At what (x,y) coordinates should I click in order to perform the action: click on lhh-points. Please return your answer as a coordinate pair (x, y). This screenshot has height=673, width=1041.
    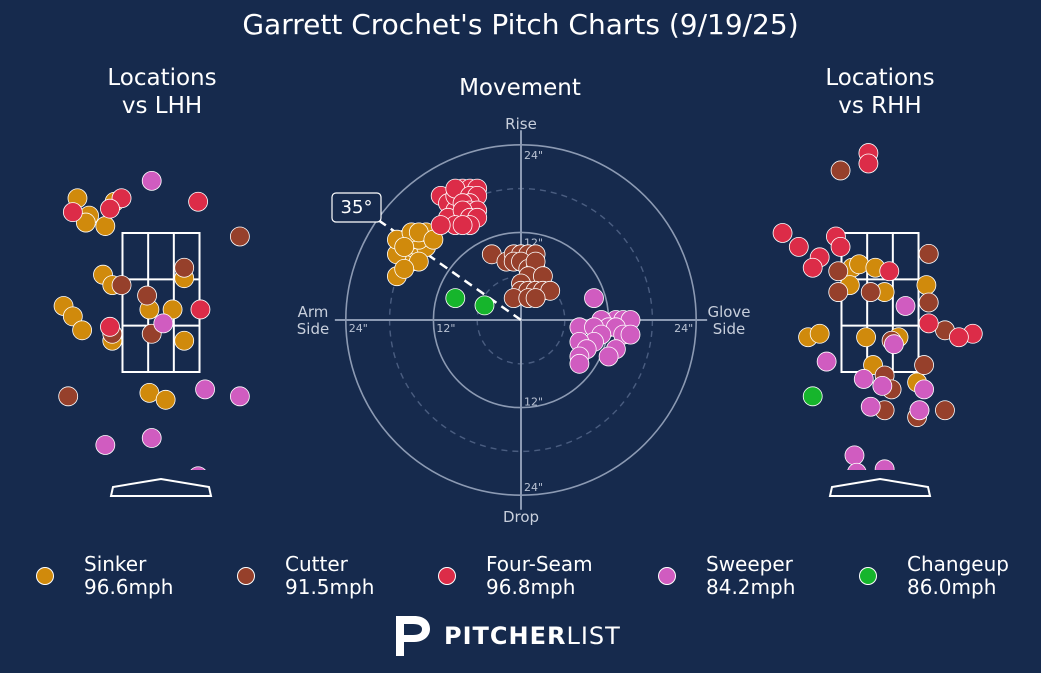
    Looking at the image, I should click on (151, 320).